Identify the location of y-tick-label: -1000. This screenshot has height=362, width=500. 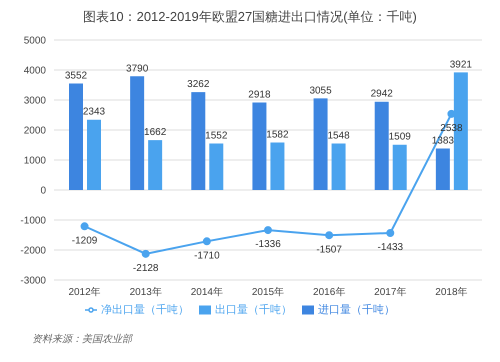
(33, 221).